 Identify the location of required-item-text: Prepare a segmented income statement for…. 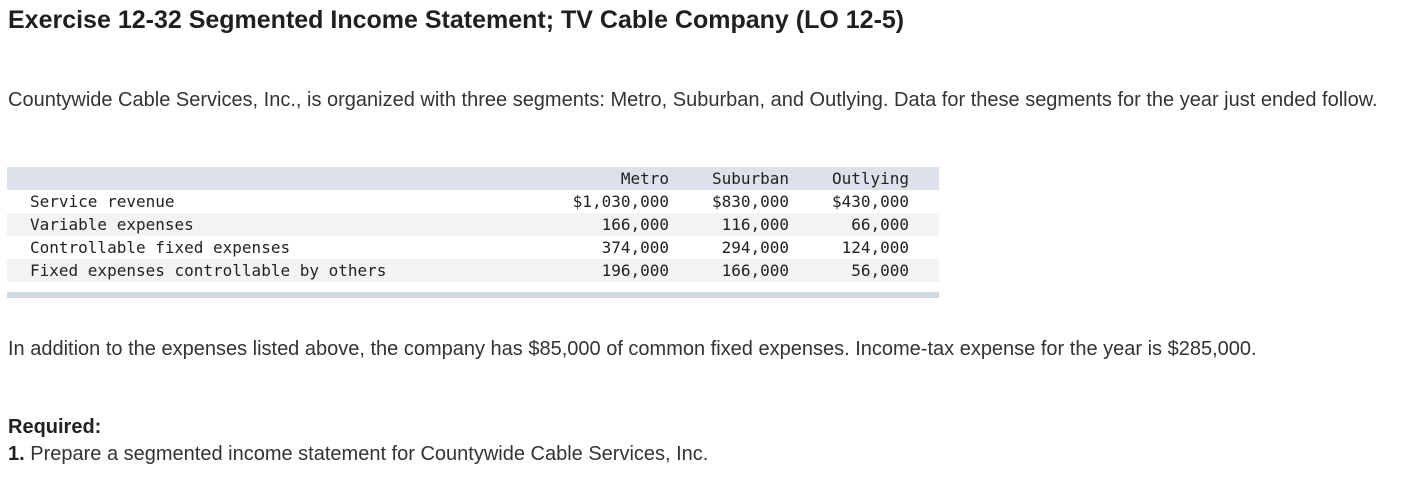
(369, 454).